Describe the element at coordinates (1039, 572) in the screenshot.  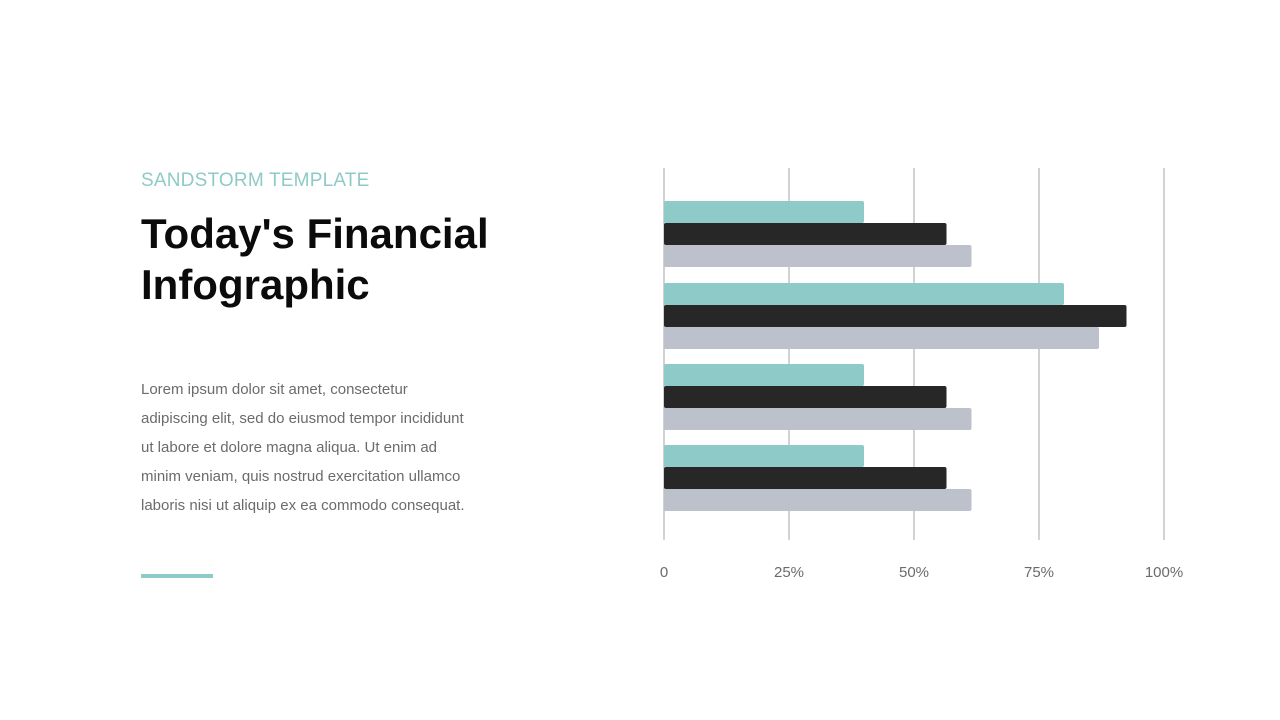
I see `x-tick-label-3: 75%` at that location.